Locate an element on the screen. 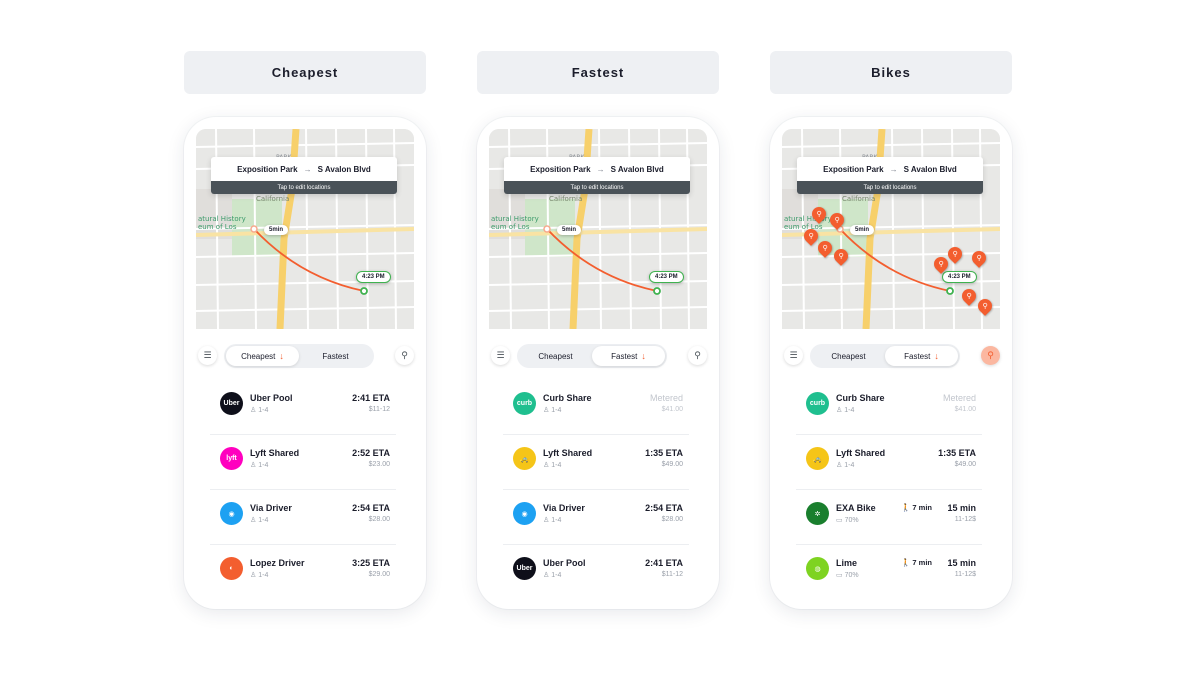  ride-option: ◍ Lime ▭ 70% 🚶 7 min 15 min 11-12$ is located at coordinates (889, 572).